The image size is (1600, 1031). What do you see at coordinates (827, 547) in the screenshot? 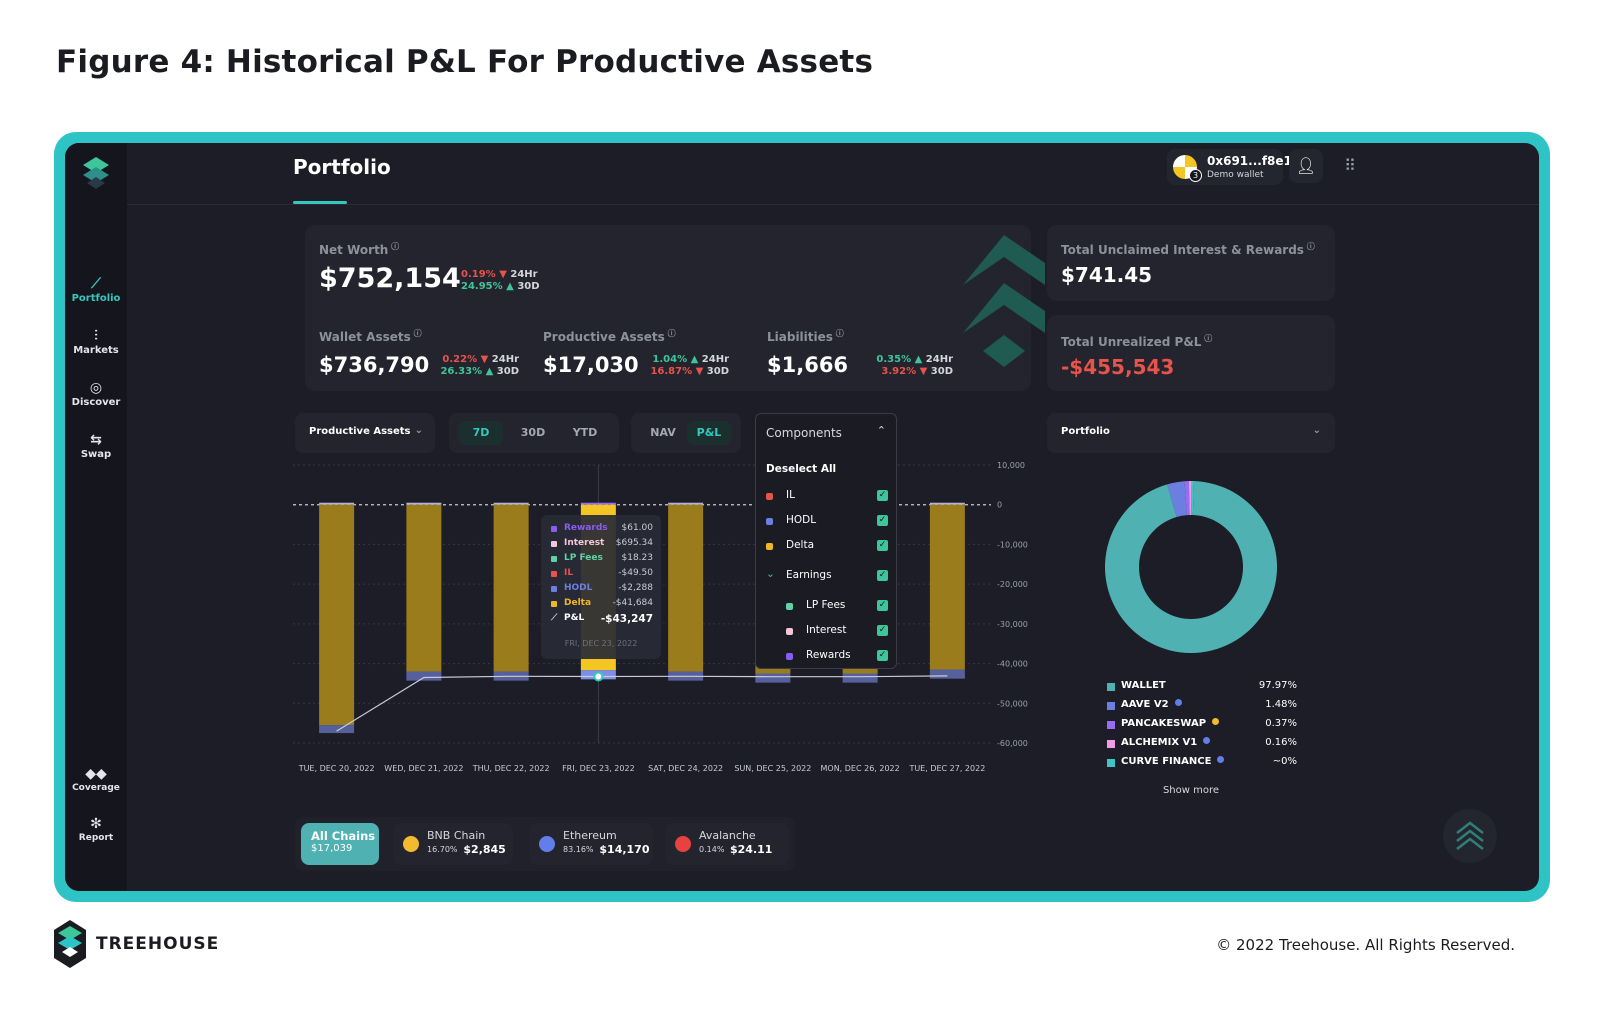
I see `component-row-delta: Delta ✓` at bounding box center [827, 547].